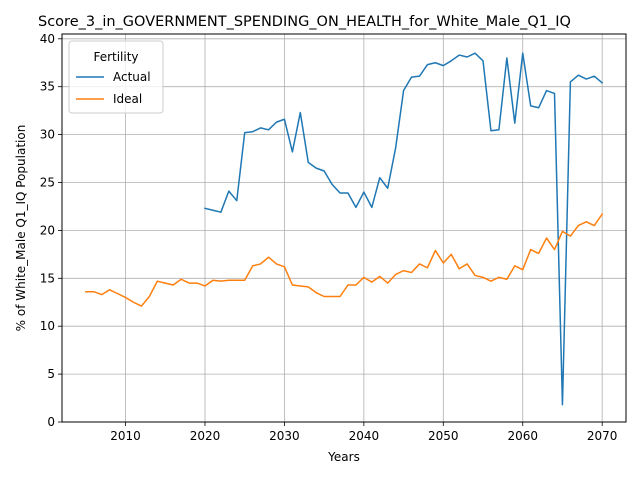 This screenshot has width=640, height=484. I want to click on x-tick-label: 2010, so click(125, 436).